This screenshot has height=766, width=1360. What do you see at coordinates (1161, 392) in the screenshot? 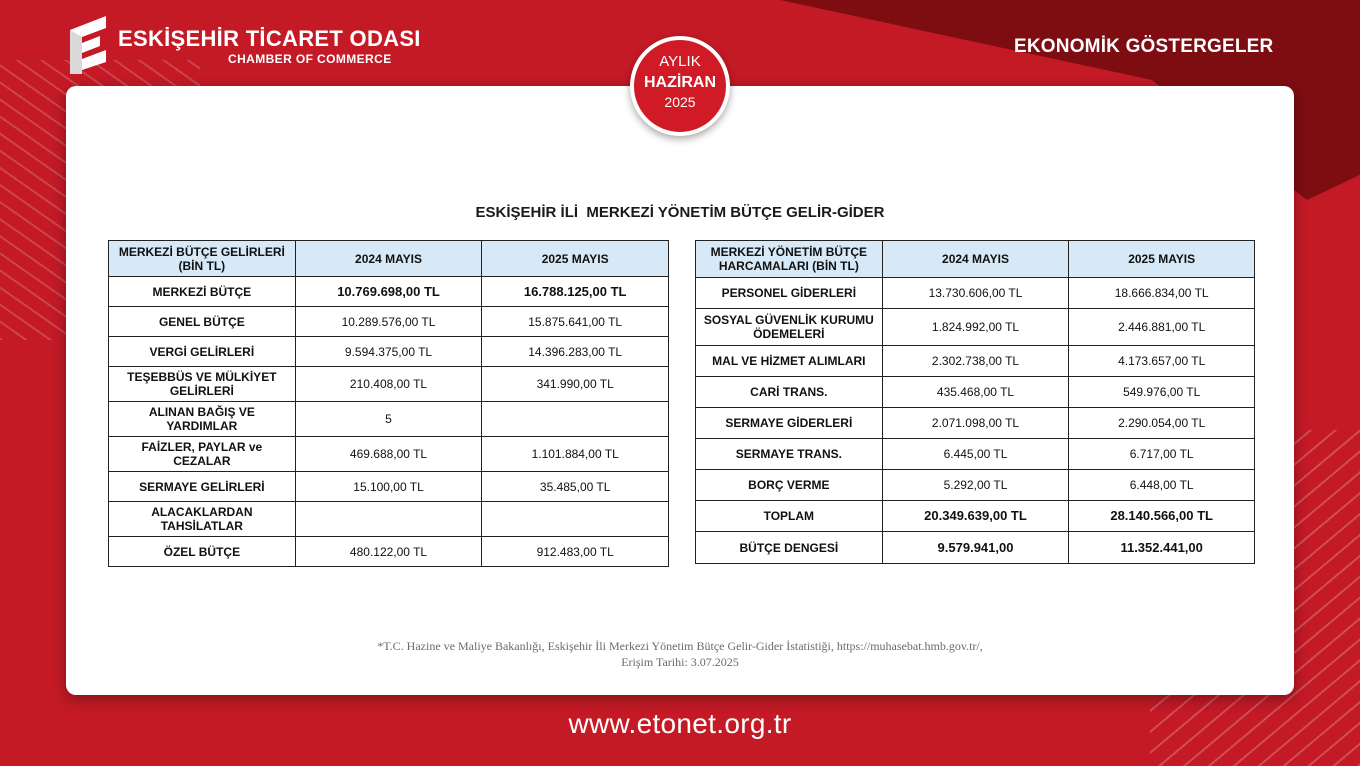
I see `table-cell: 549.976,00 TL` at bounding box center [1161, 392].